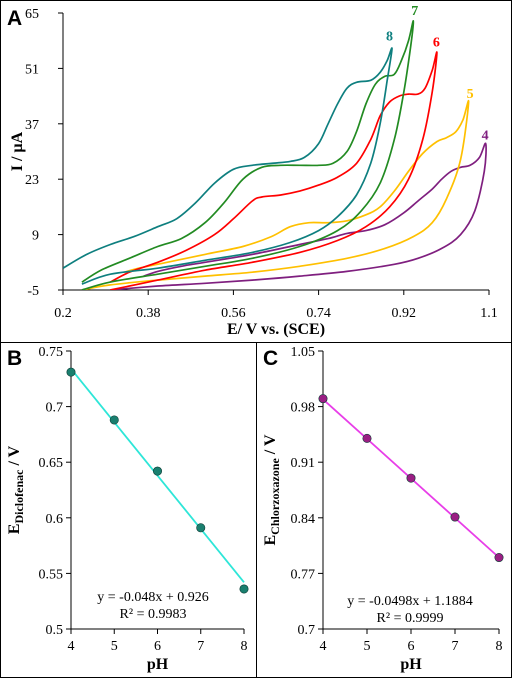 This screenshot has height=678, width=512. What do you see at coordinates (303, 574) in the screenshot?
I see `y-tick-label: 0.77` at bounding box center [303, 574].